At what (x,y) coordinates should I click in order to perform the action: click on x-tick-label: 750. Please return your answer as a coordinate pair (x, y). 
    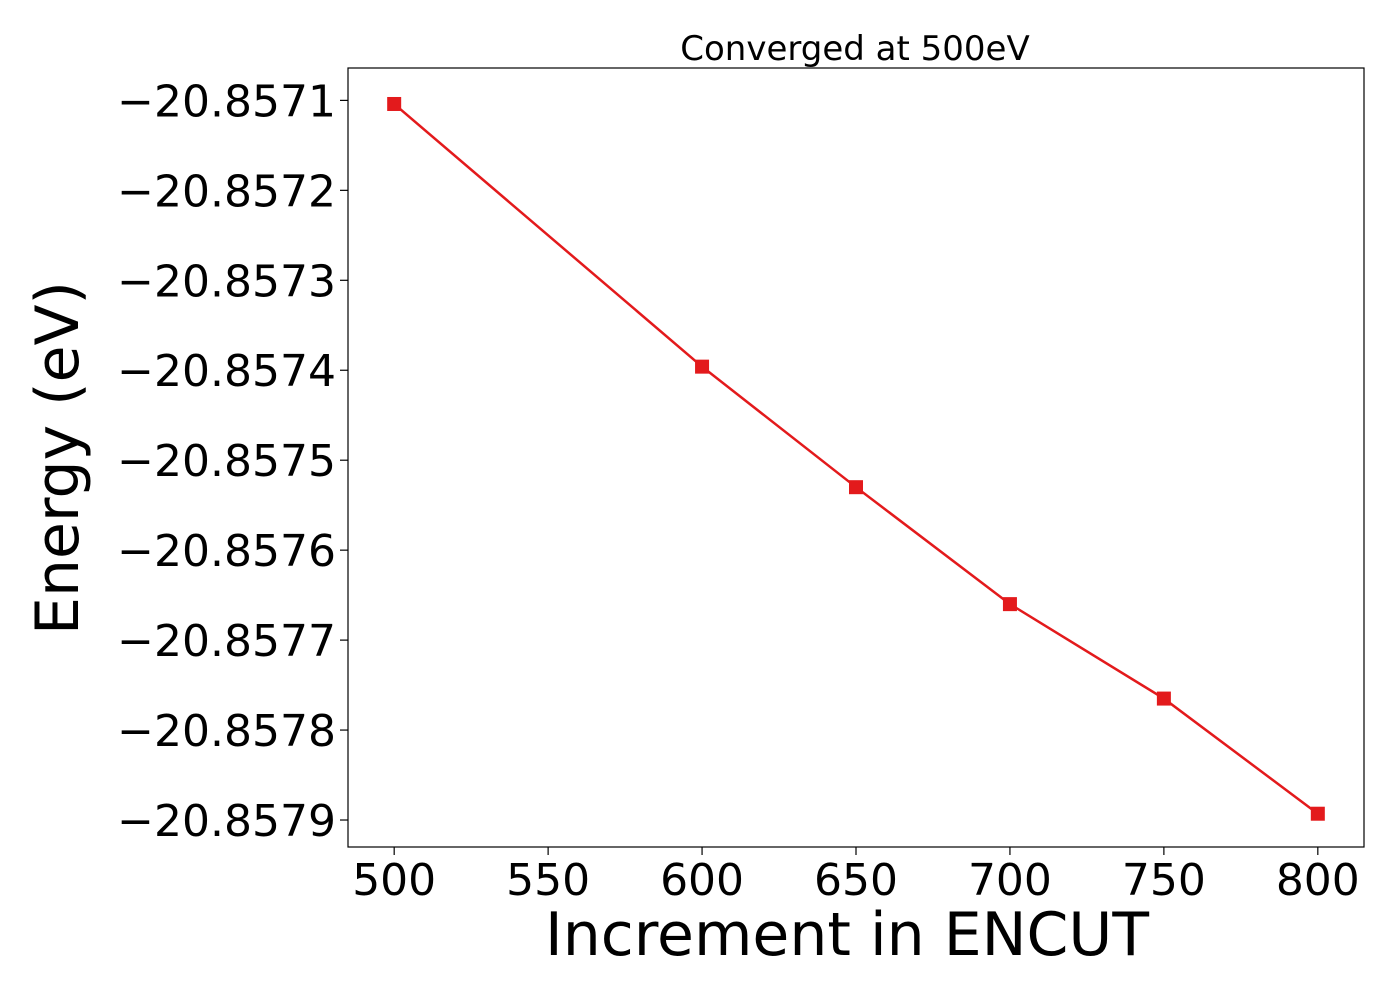
    Looking at the image, I should click on (1164, 880).